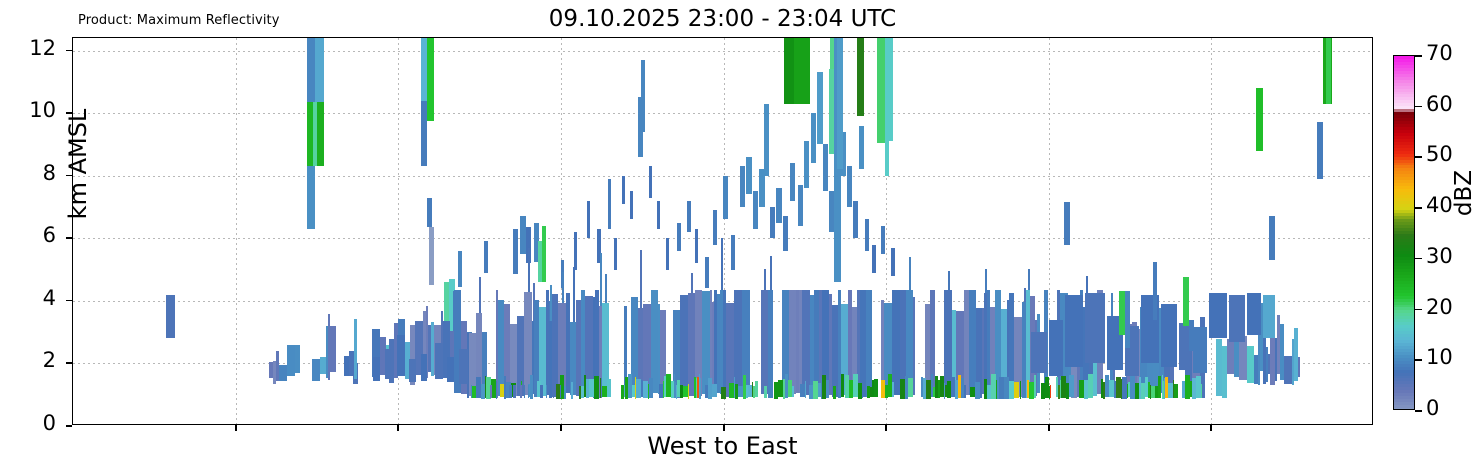  What do you see at coordinates (722, 176) in the screenshot?
I see `gridline-horizontal` at bounding box center [722, 176].